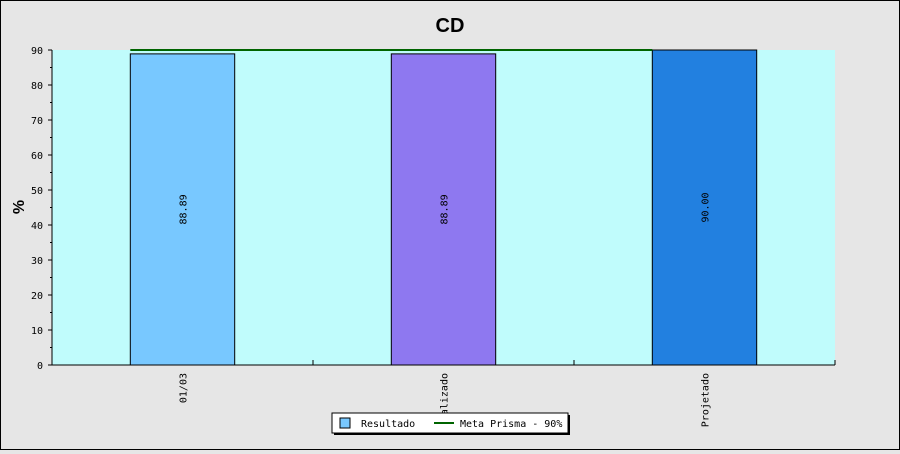 The image size is (900, 454). I want to click on y-tick-label-1: 10, so click(37, 331).